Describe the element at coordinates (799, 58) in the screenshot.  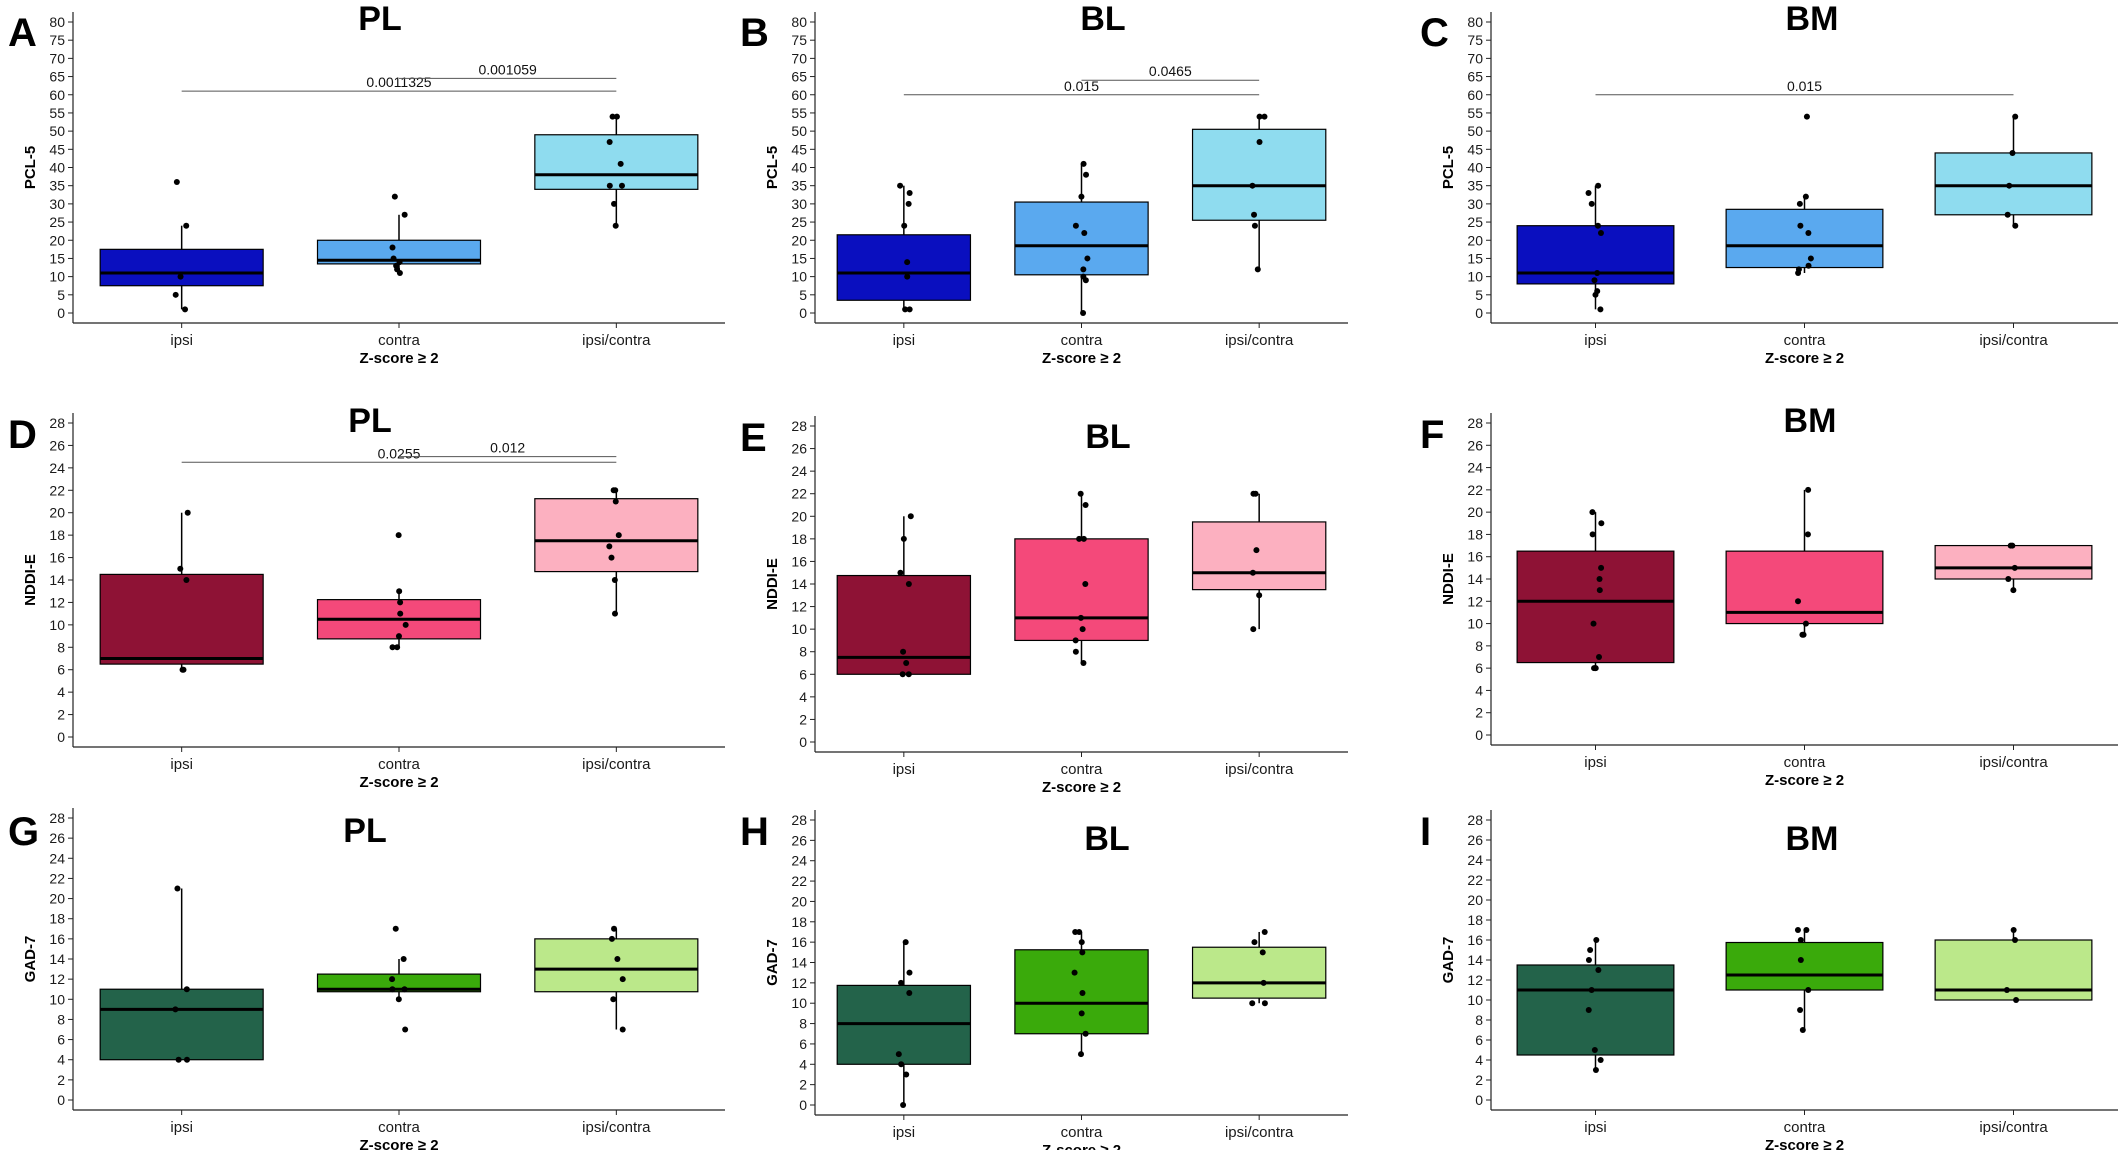
I see `y-tick-label: 70` at that location.